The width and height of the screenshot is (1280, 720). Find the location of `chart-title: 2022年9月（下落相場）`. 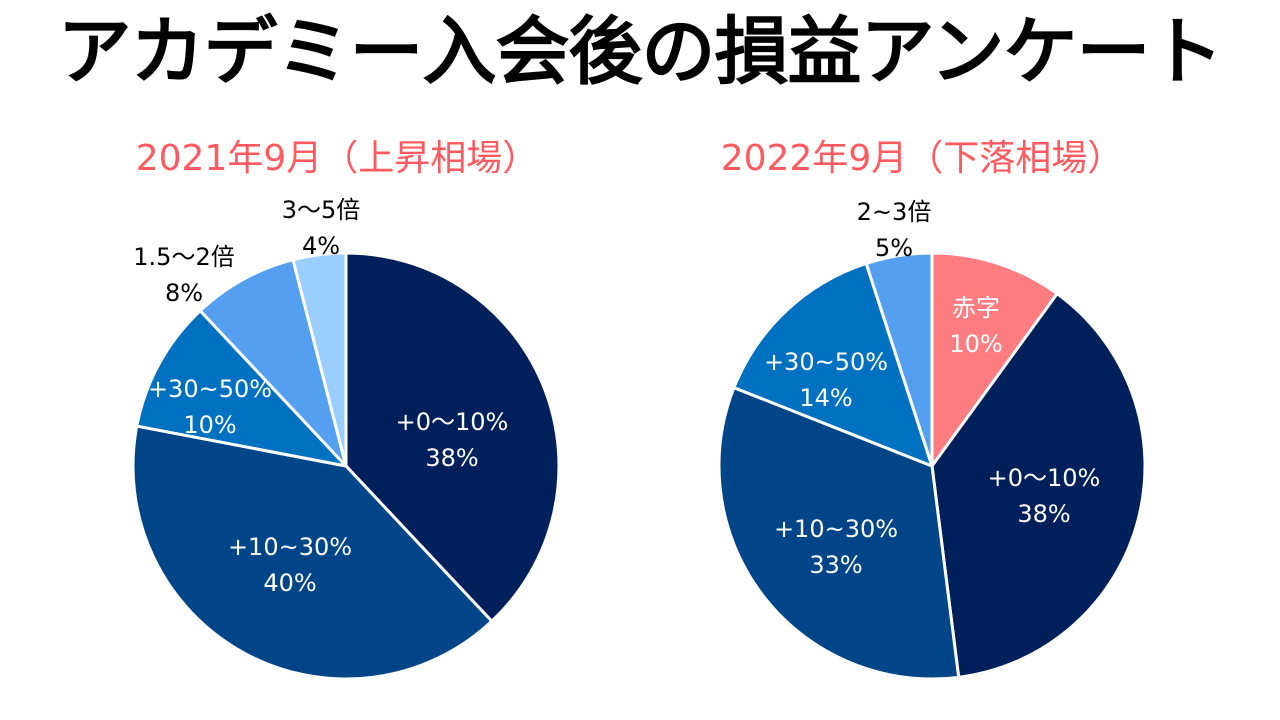

chart-title: 2022年9月（下落相場） is located at coordinates (922, 158).